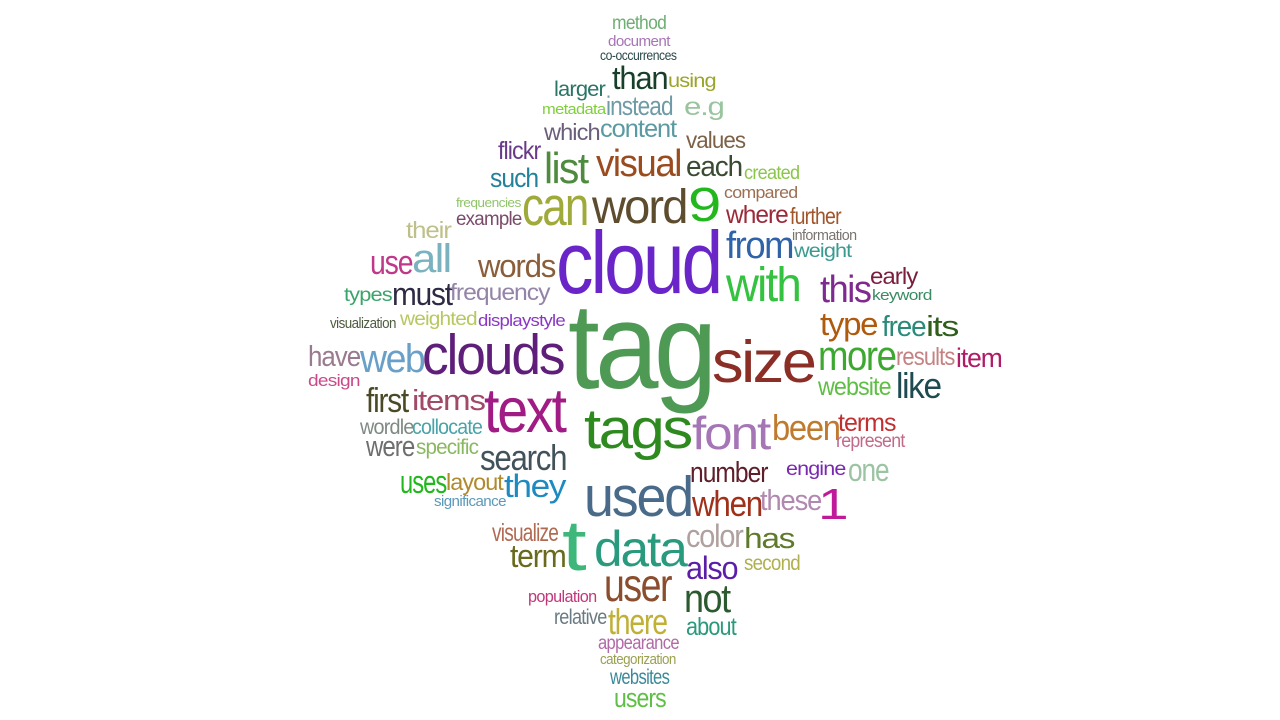  Describe the element at coordinates (574, 547) in the screenshot. I see `cloud-word: t` at that location.